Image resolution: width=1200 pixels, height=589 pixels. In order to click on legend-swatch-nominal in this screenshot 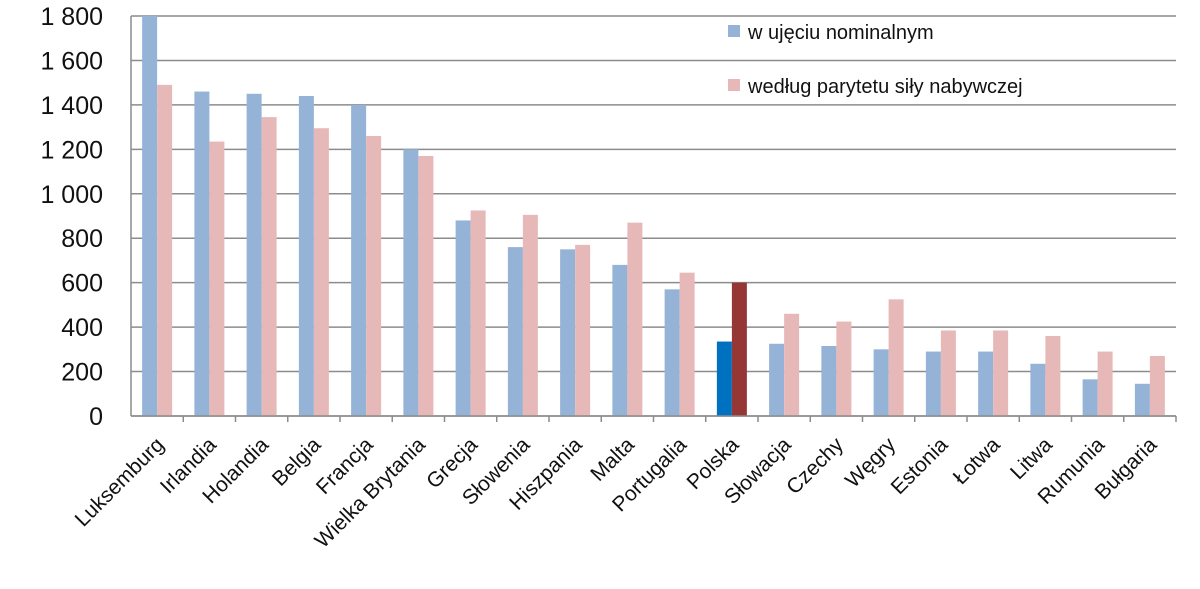, I will do `click(734, 31)`.